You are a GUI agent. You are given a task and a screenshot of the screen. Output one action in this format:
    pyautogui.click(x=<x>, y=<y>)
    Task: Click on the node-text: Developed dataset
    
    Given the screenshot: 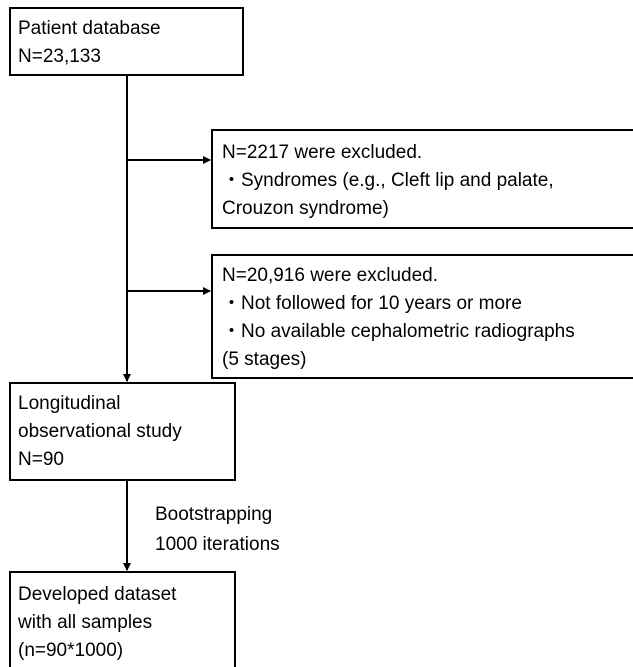 What is the action you would take?
    pyautogui.click(x=97, y=594)
    